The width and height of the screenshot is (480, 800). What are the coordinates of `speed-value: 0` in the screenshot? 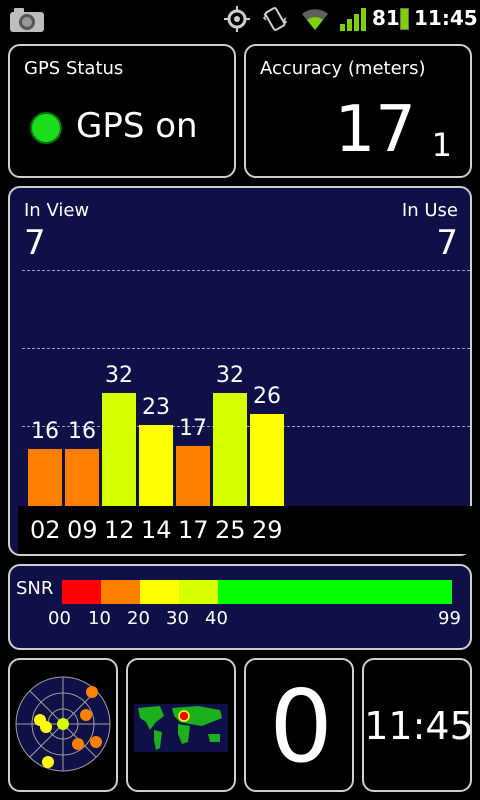 It's located at (301, 726).